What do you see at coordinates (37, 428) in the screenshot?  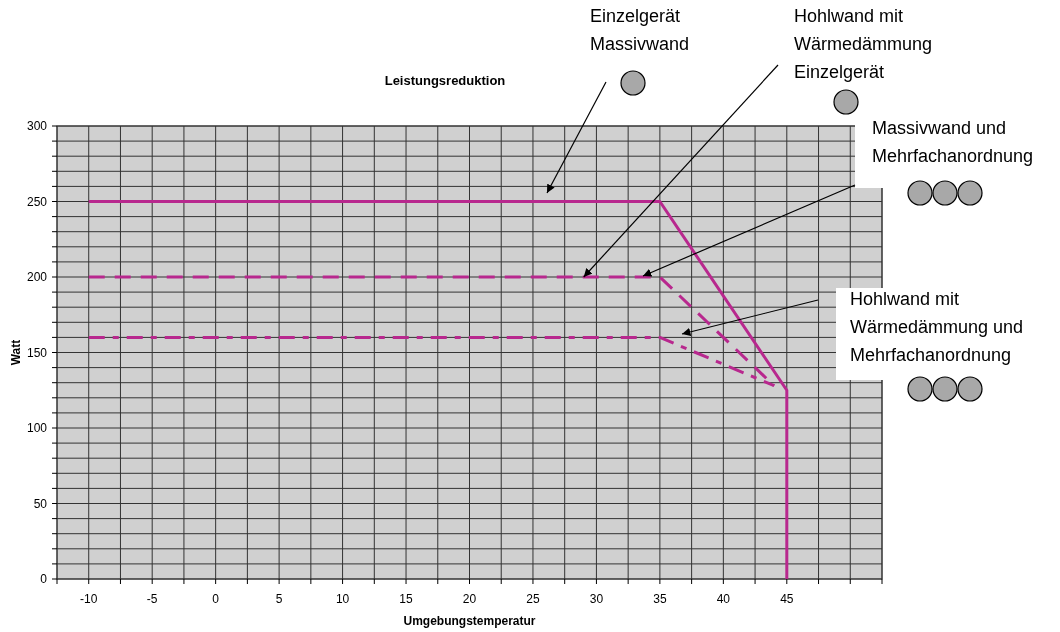 I see `y-tick-label: 100` at bounding box center [37, 428].